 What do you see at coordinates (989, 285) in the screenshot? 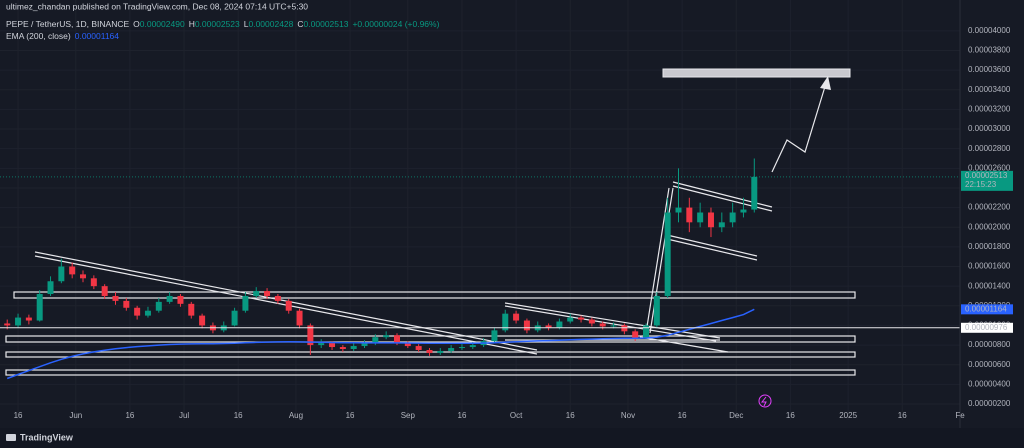
I see `y-tick-label: 0.00001400` at bounding box center [989, 285].